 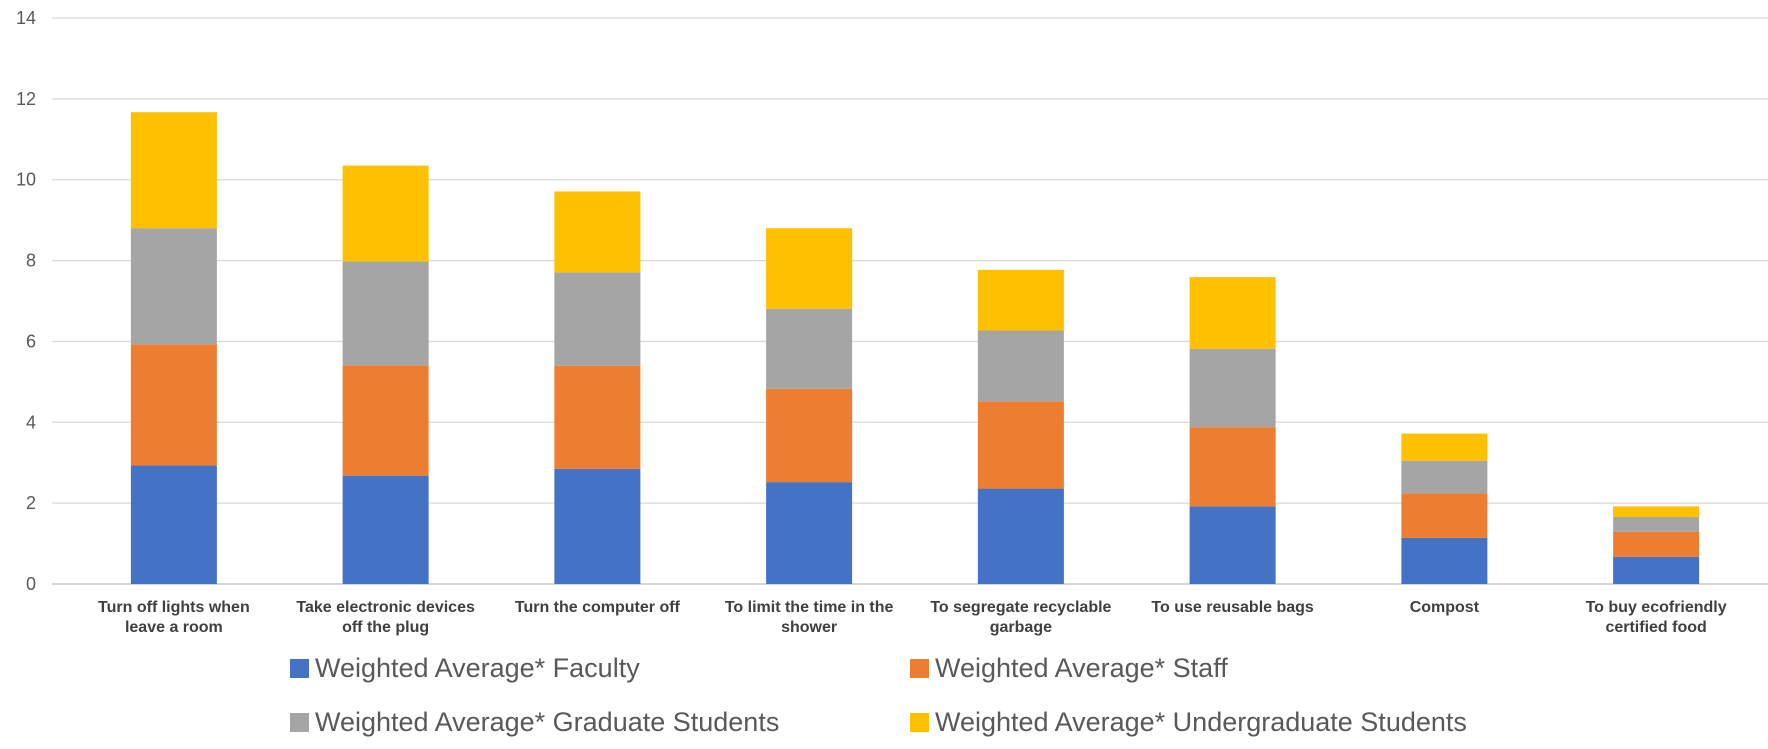 What do you see at coordinates (31, 503) in the screenshot?
I see `y-tick-label: 2` at bounding box center [31, 503].